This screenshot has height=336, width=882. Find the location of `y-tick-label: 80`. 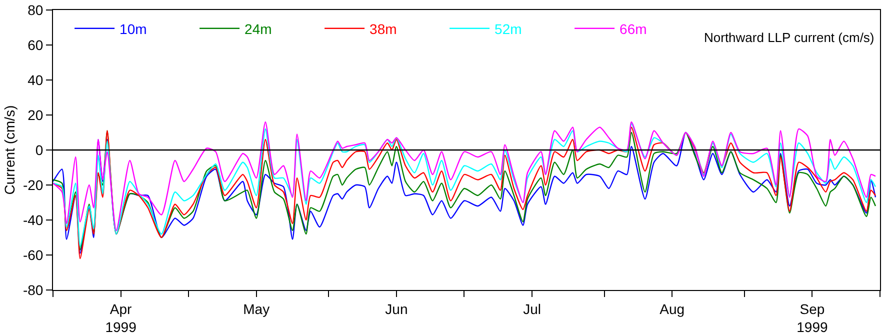

y-tick-label: 80 is located at coordinates (36, 10).